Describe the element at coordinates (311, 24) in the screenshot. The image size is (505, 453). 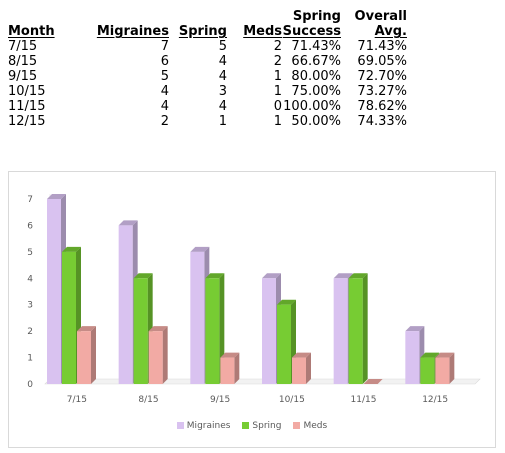
I see `header-spring-success: Spring Success` at that location.